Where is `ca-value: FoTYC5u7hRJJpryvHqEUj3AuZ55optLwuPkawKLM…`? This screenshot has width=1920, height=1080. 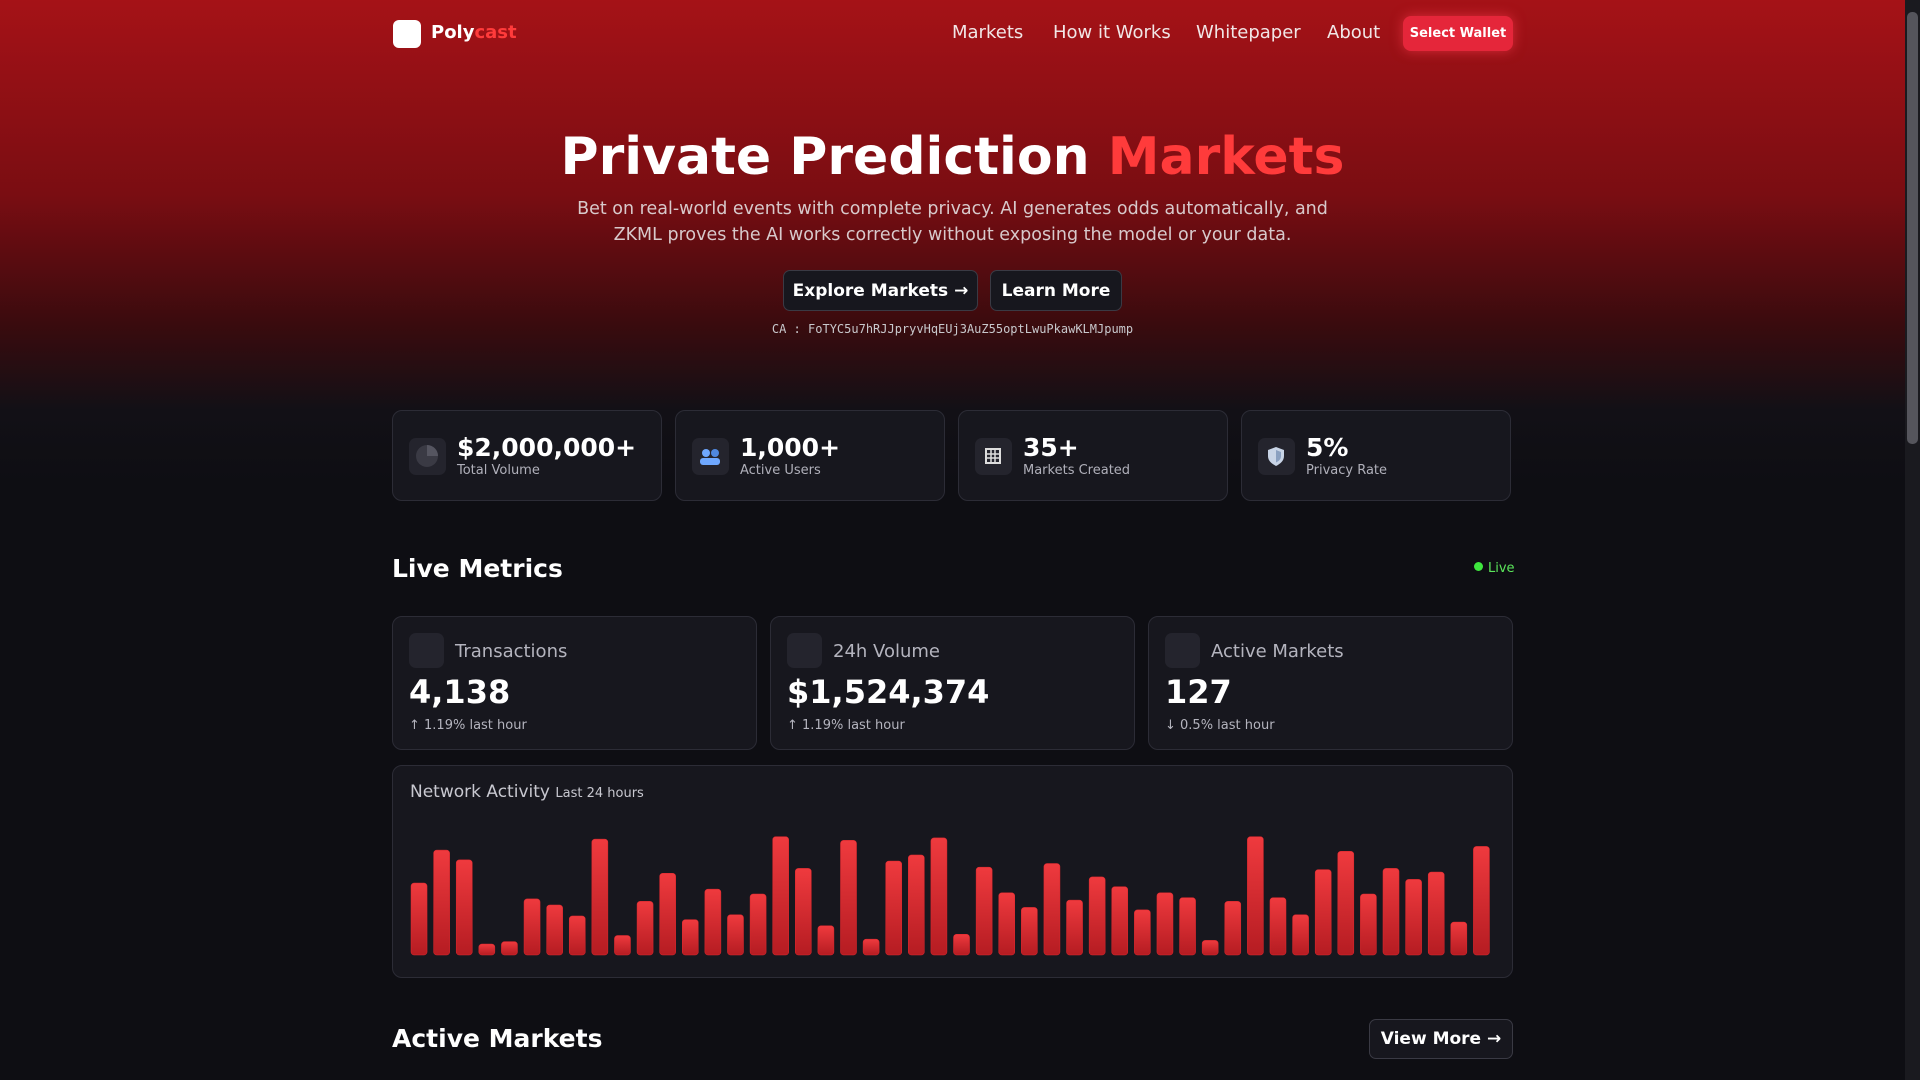
ca-value: FoTYC5u7hRJJpryvHqEUj3AuZ55optLwuPkawKLM… is located at coordinates (971, 329).